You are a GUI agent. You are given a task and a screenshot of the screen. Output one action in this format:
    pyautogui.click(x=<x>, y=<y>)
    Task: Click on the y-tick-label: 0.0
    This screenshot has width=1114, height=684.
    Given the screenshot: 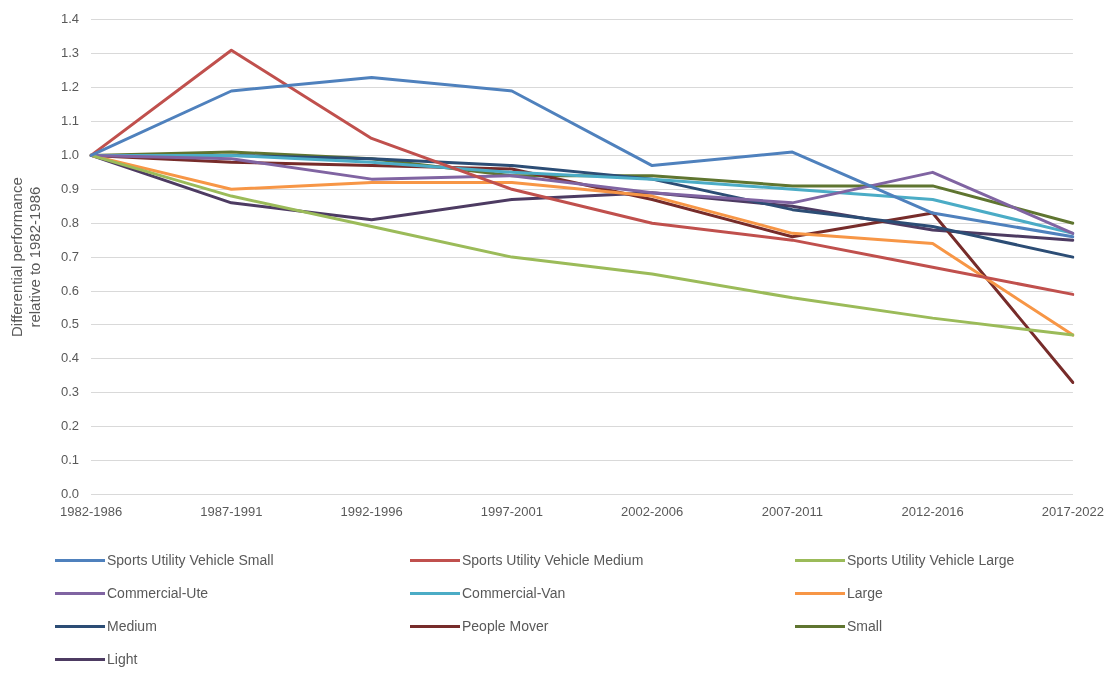 What is the action you would take?
    pyautogui.click(x=70, y=493)
    